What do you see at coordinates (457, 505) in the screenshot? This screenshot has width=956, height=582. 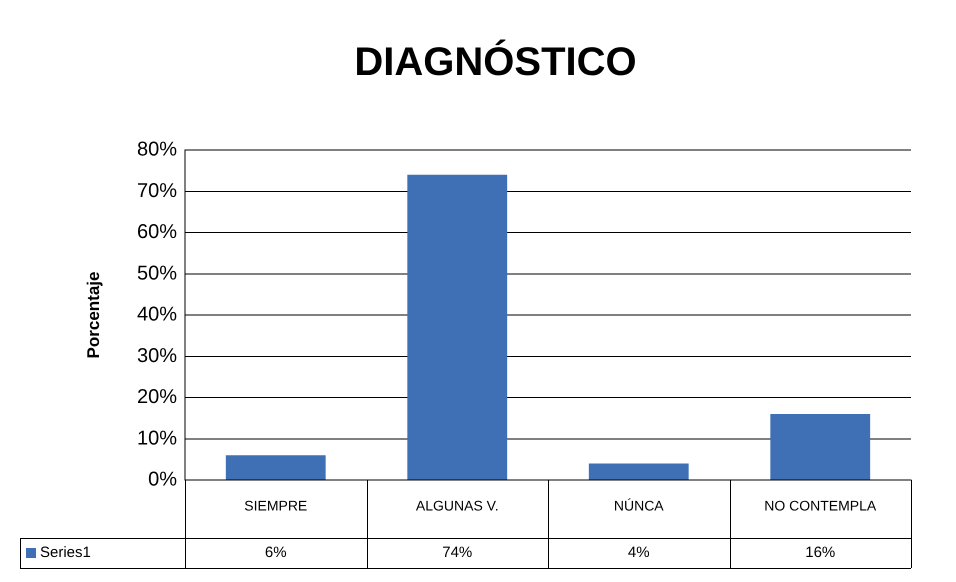 I see `x-tick-label: ALGUNAS V.` at bounding box center [457, 505].